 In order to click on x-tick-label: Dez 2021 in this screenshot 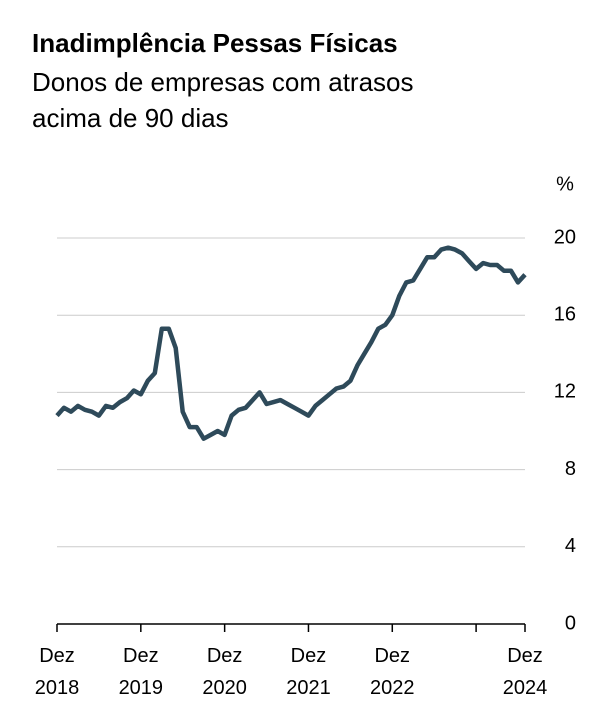, I will do `click(308, 672)`.